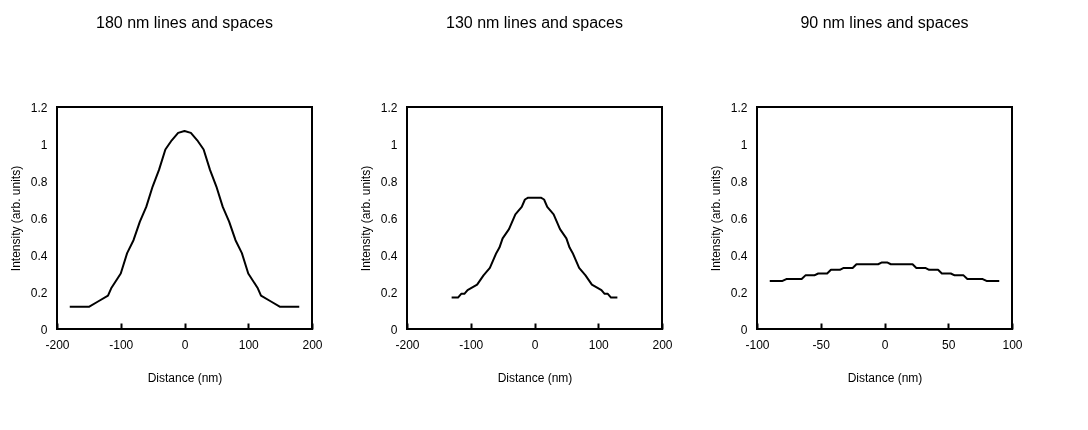  I want to click on x-tick-label: -50, so click(821, 344).